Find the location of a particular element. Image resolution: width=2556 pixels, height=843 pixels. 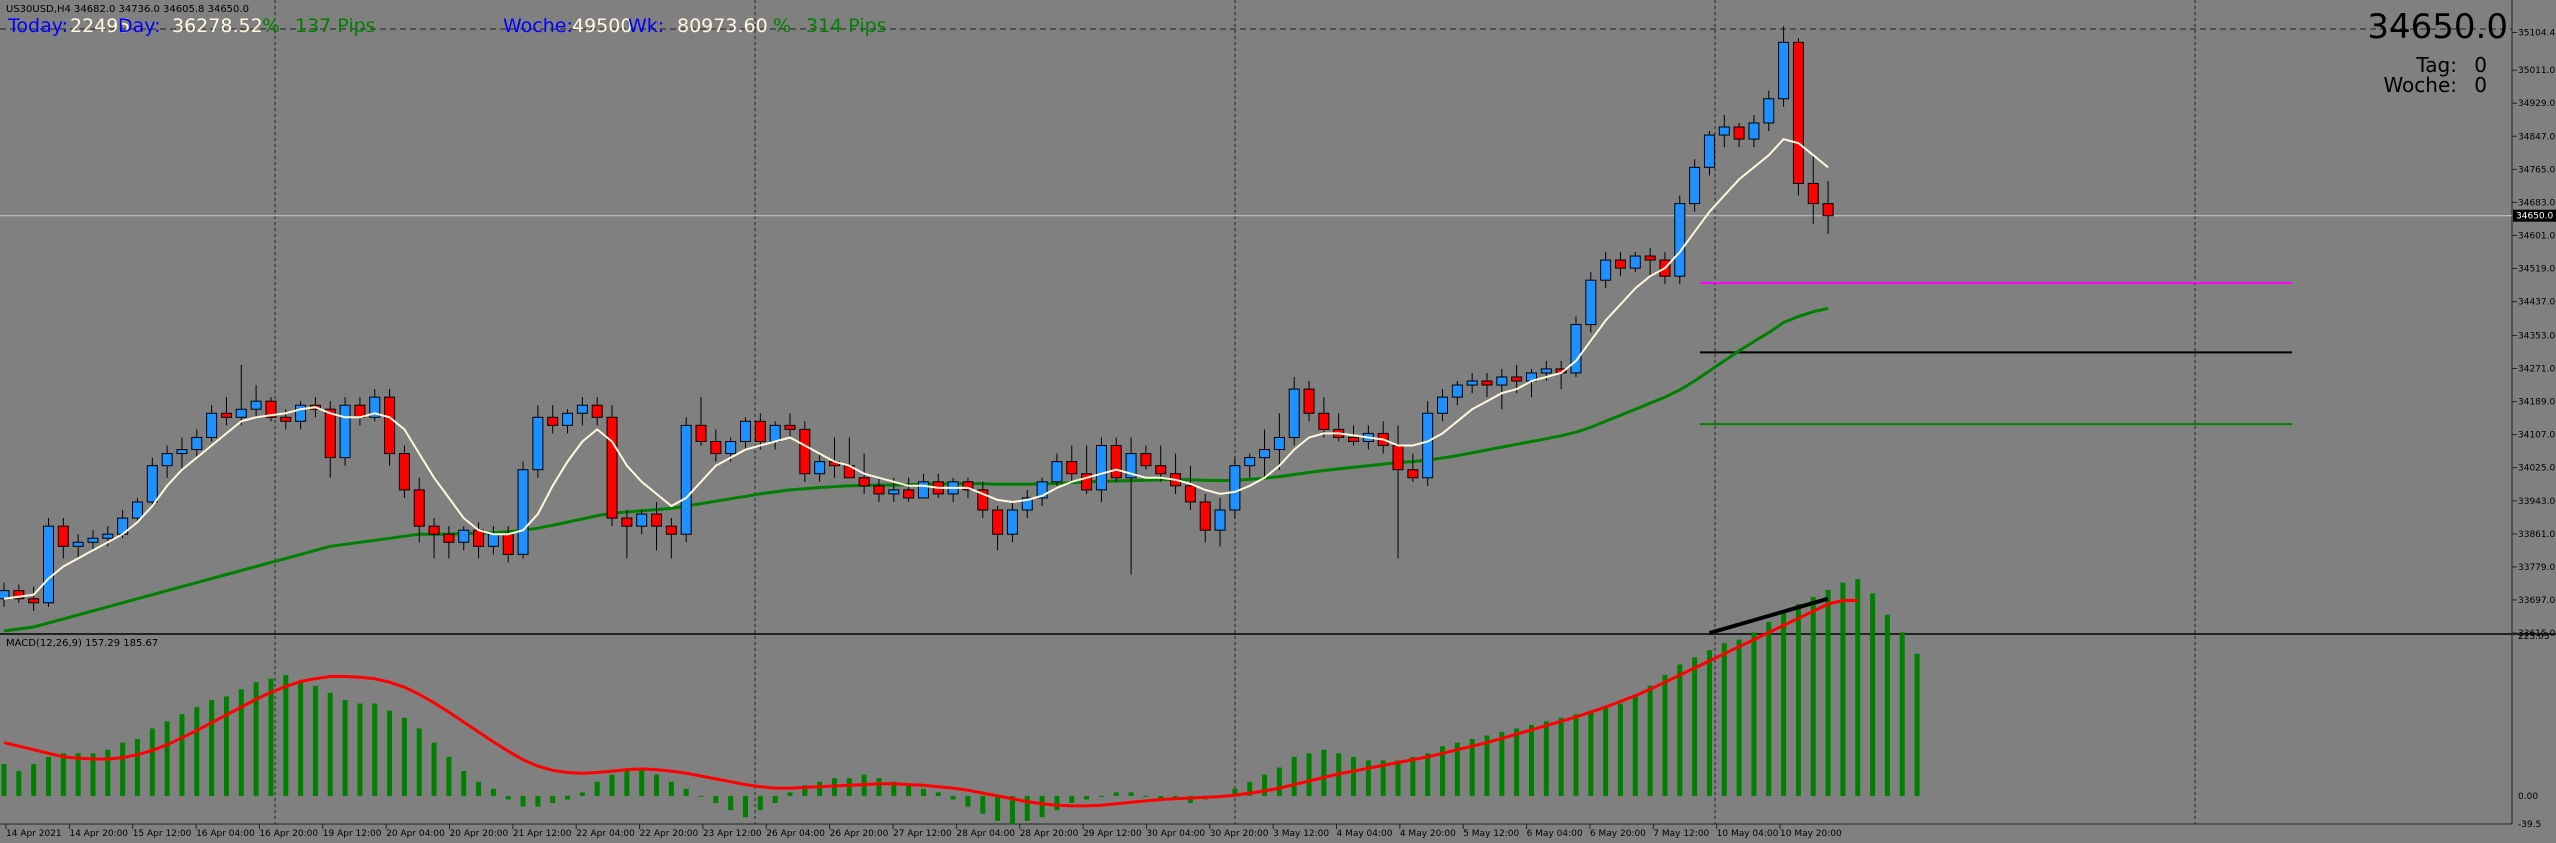

woche-label: Woche: is located at coordinates (538, 26).